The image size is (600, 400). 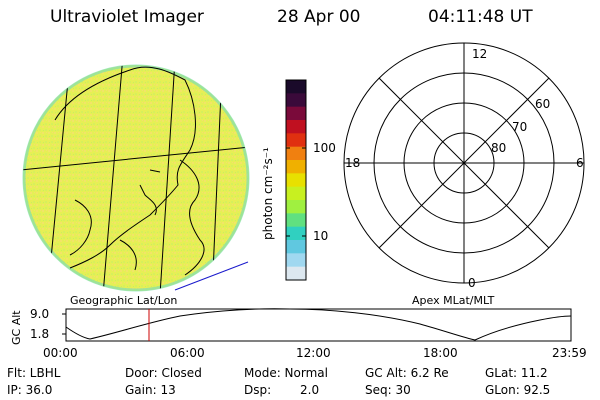 I want to click on orbit-xtick-0: 00:00, so click(x=60, y=353).